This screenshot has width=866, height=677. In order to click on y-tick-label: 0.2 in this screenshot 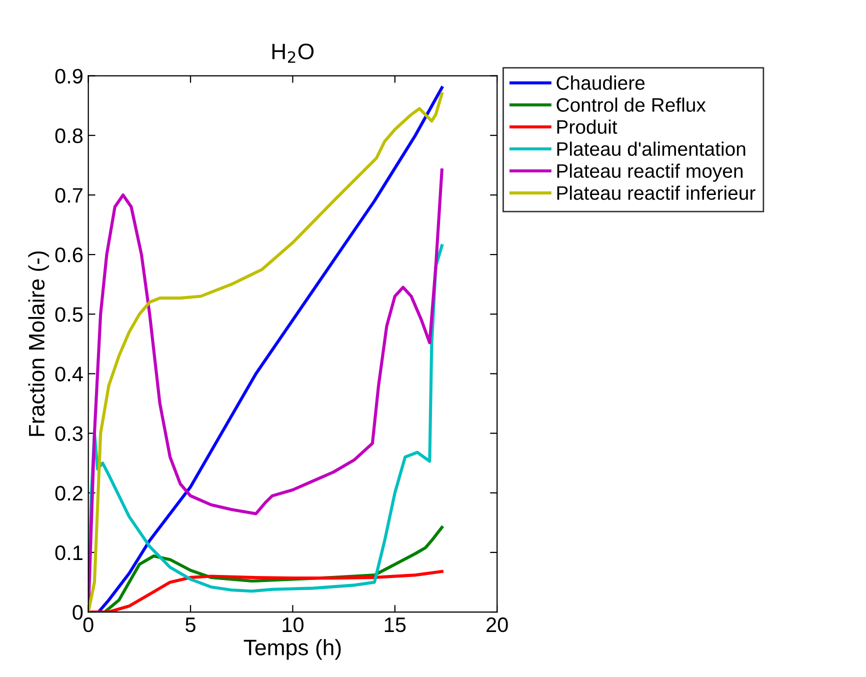, I will do `click(68, 493)`.